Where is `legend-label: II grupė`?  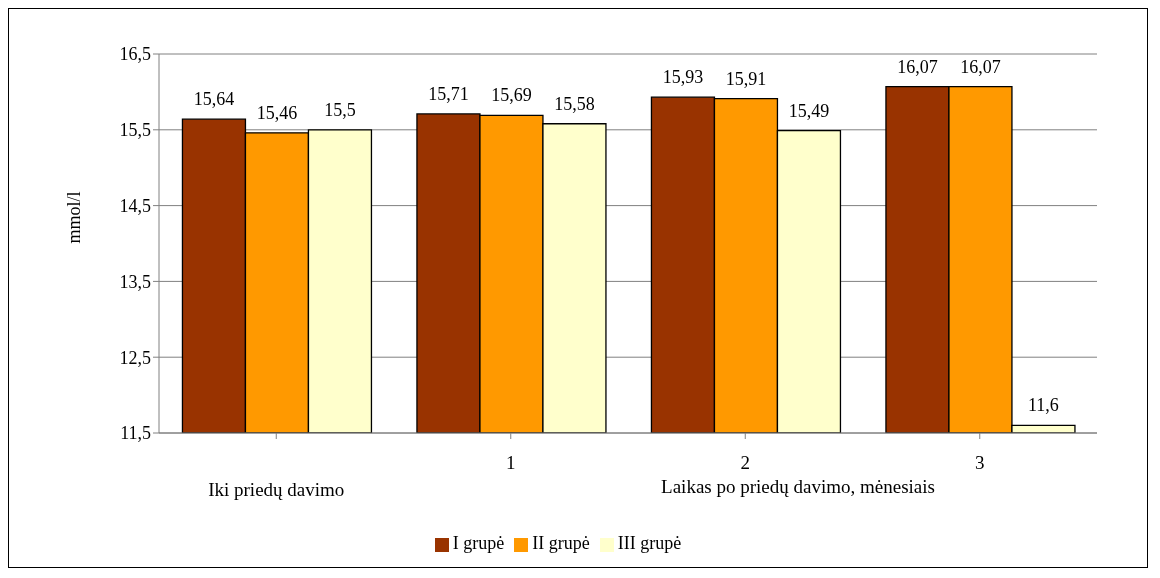
legend-label: II grupė is located at coordinates (561, 543).